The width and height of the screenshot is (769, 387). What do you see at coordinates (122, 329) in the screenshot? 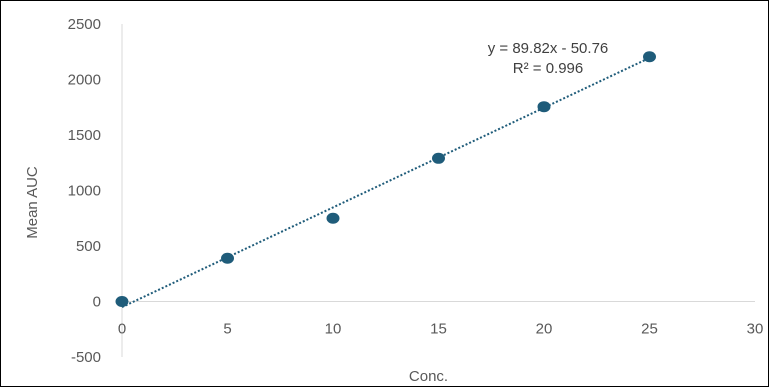
I see `x-tick-label: 0` at bounding box center [122, 329].